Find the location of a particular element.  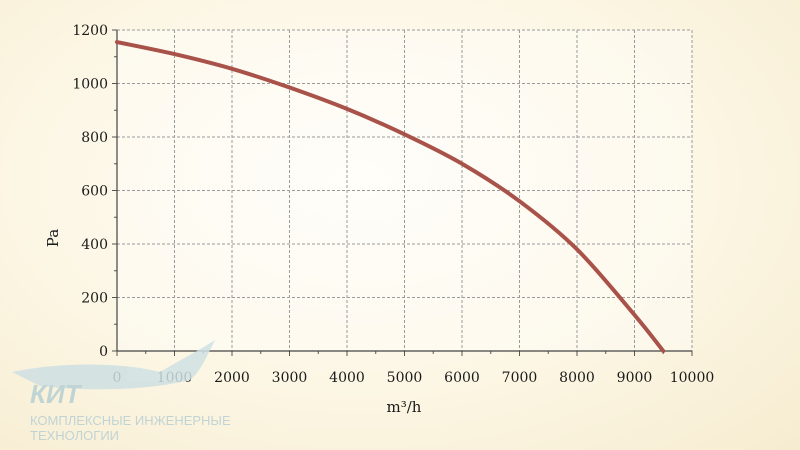

y-tick-label: 1000 is located at coordinates (90, 85).